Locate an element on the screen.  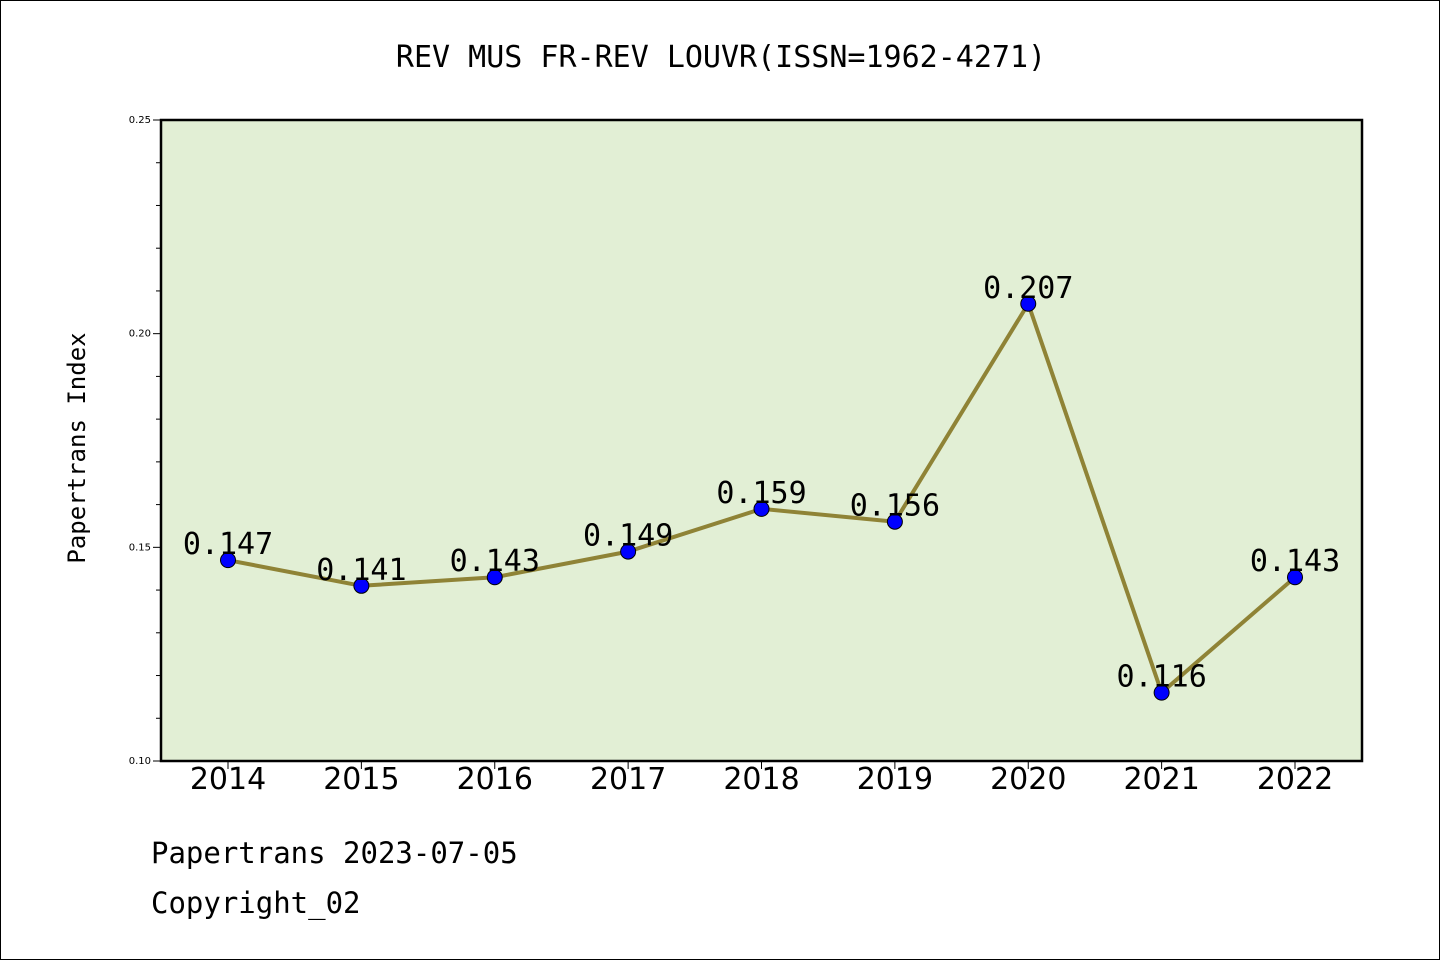
x-tick-label: 2016 is located at coordinates (495, 779).